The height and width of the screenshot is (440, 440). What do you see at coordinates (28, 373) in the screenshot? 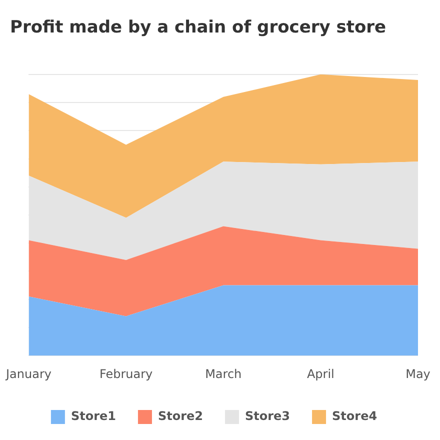
I see `x-tick-label: January` at bounding box center [28, 373].